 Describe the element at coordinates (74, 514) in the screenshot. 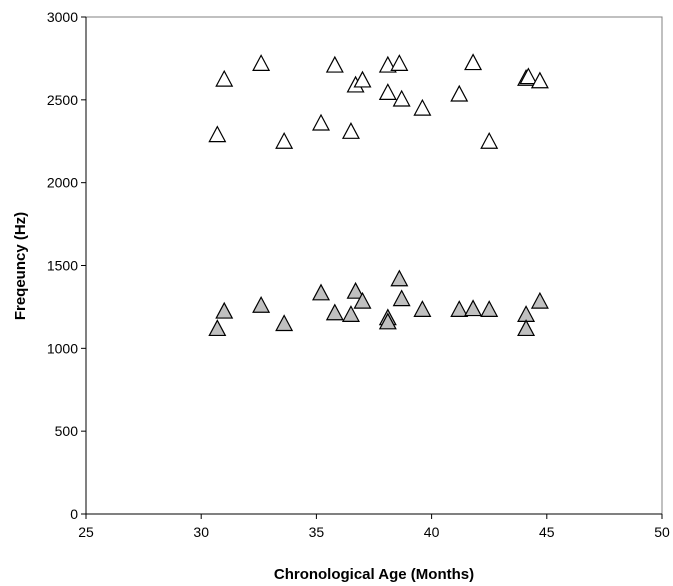

I see `y-tick-label: 0` at that location.